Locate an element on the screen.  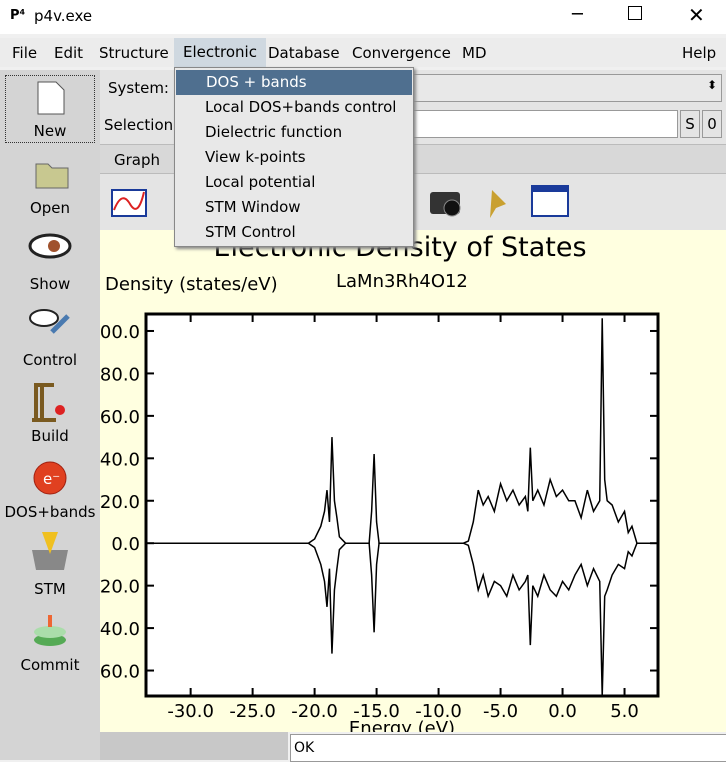
menu-item: Help is located at coordinates (699, 53).